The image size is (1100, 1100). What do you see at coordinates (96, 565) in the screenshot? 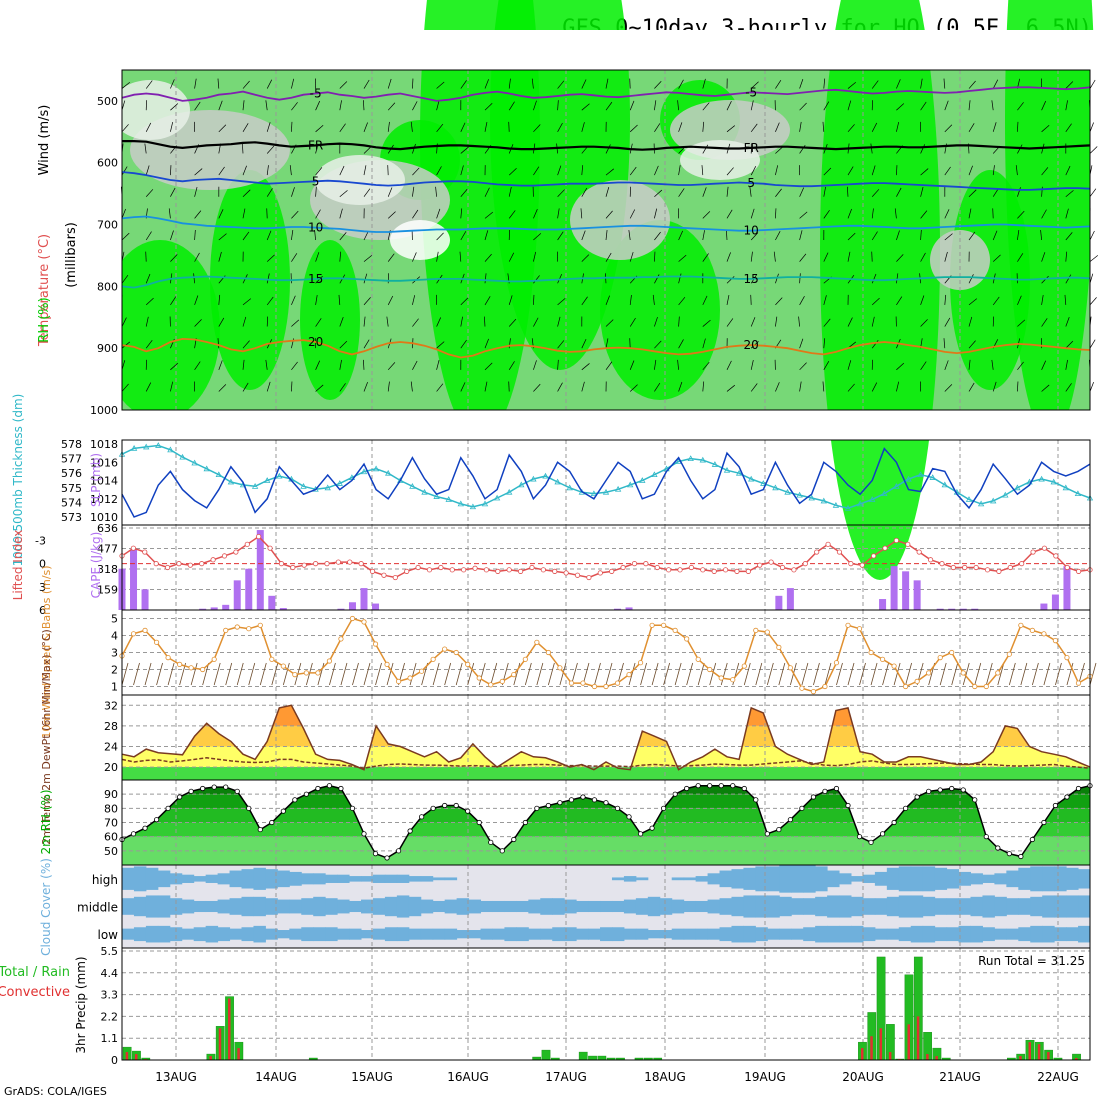
I see `cape-axis-label: CAPE (J/kg)` at bounding box center [96, 565].